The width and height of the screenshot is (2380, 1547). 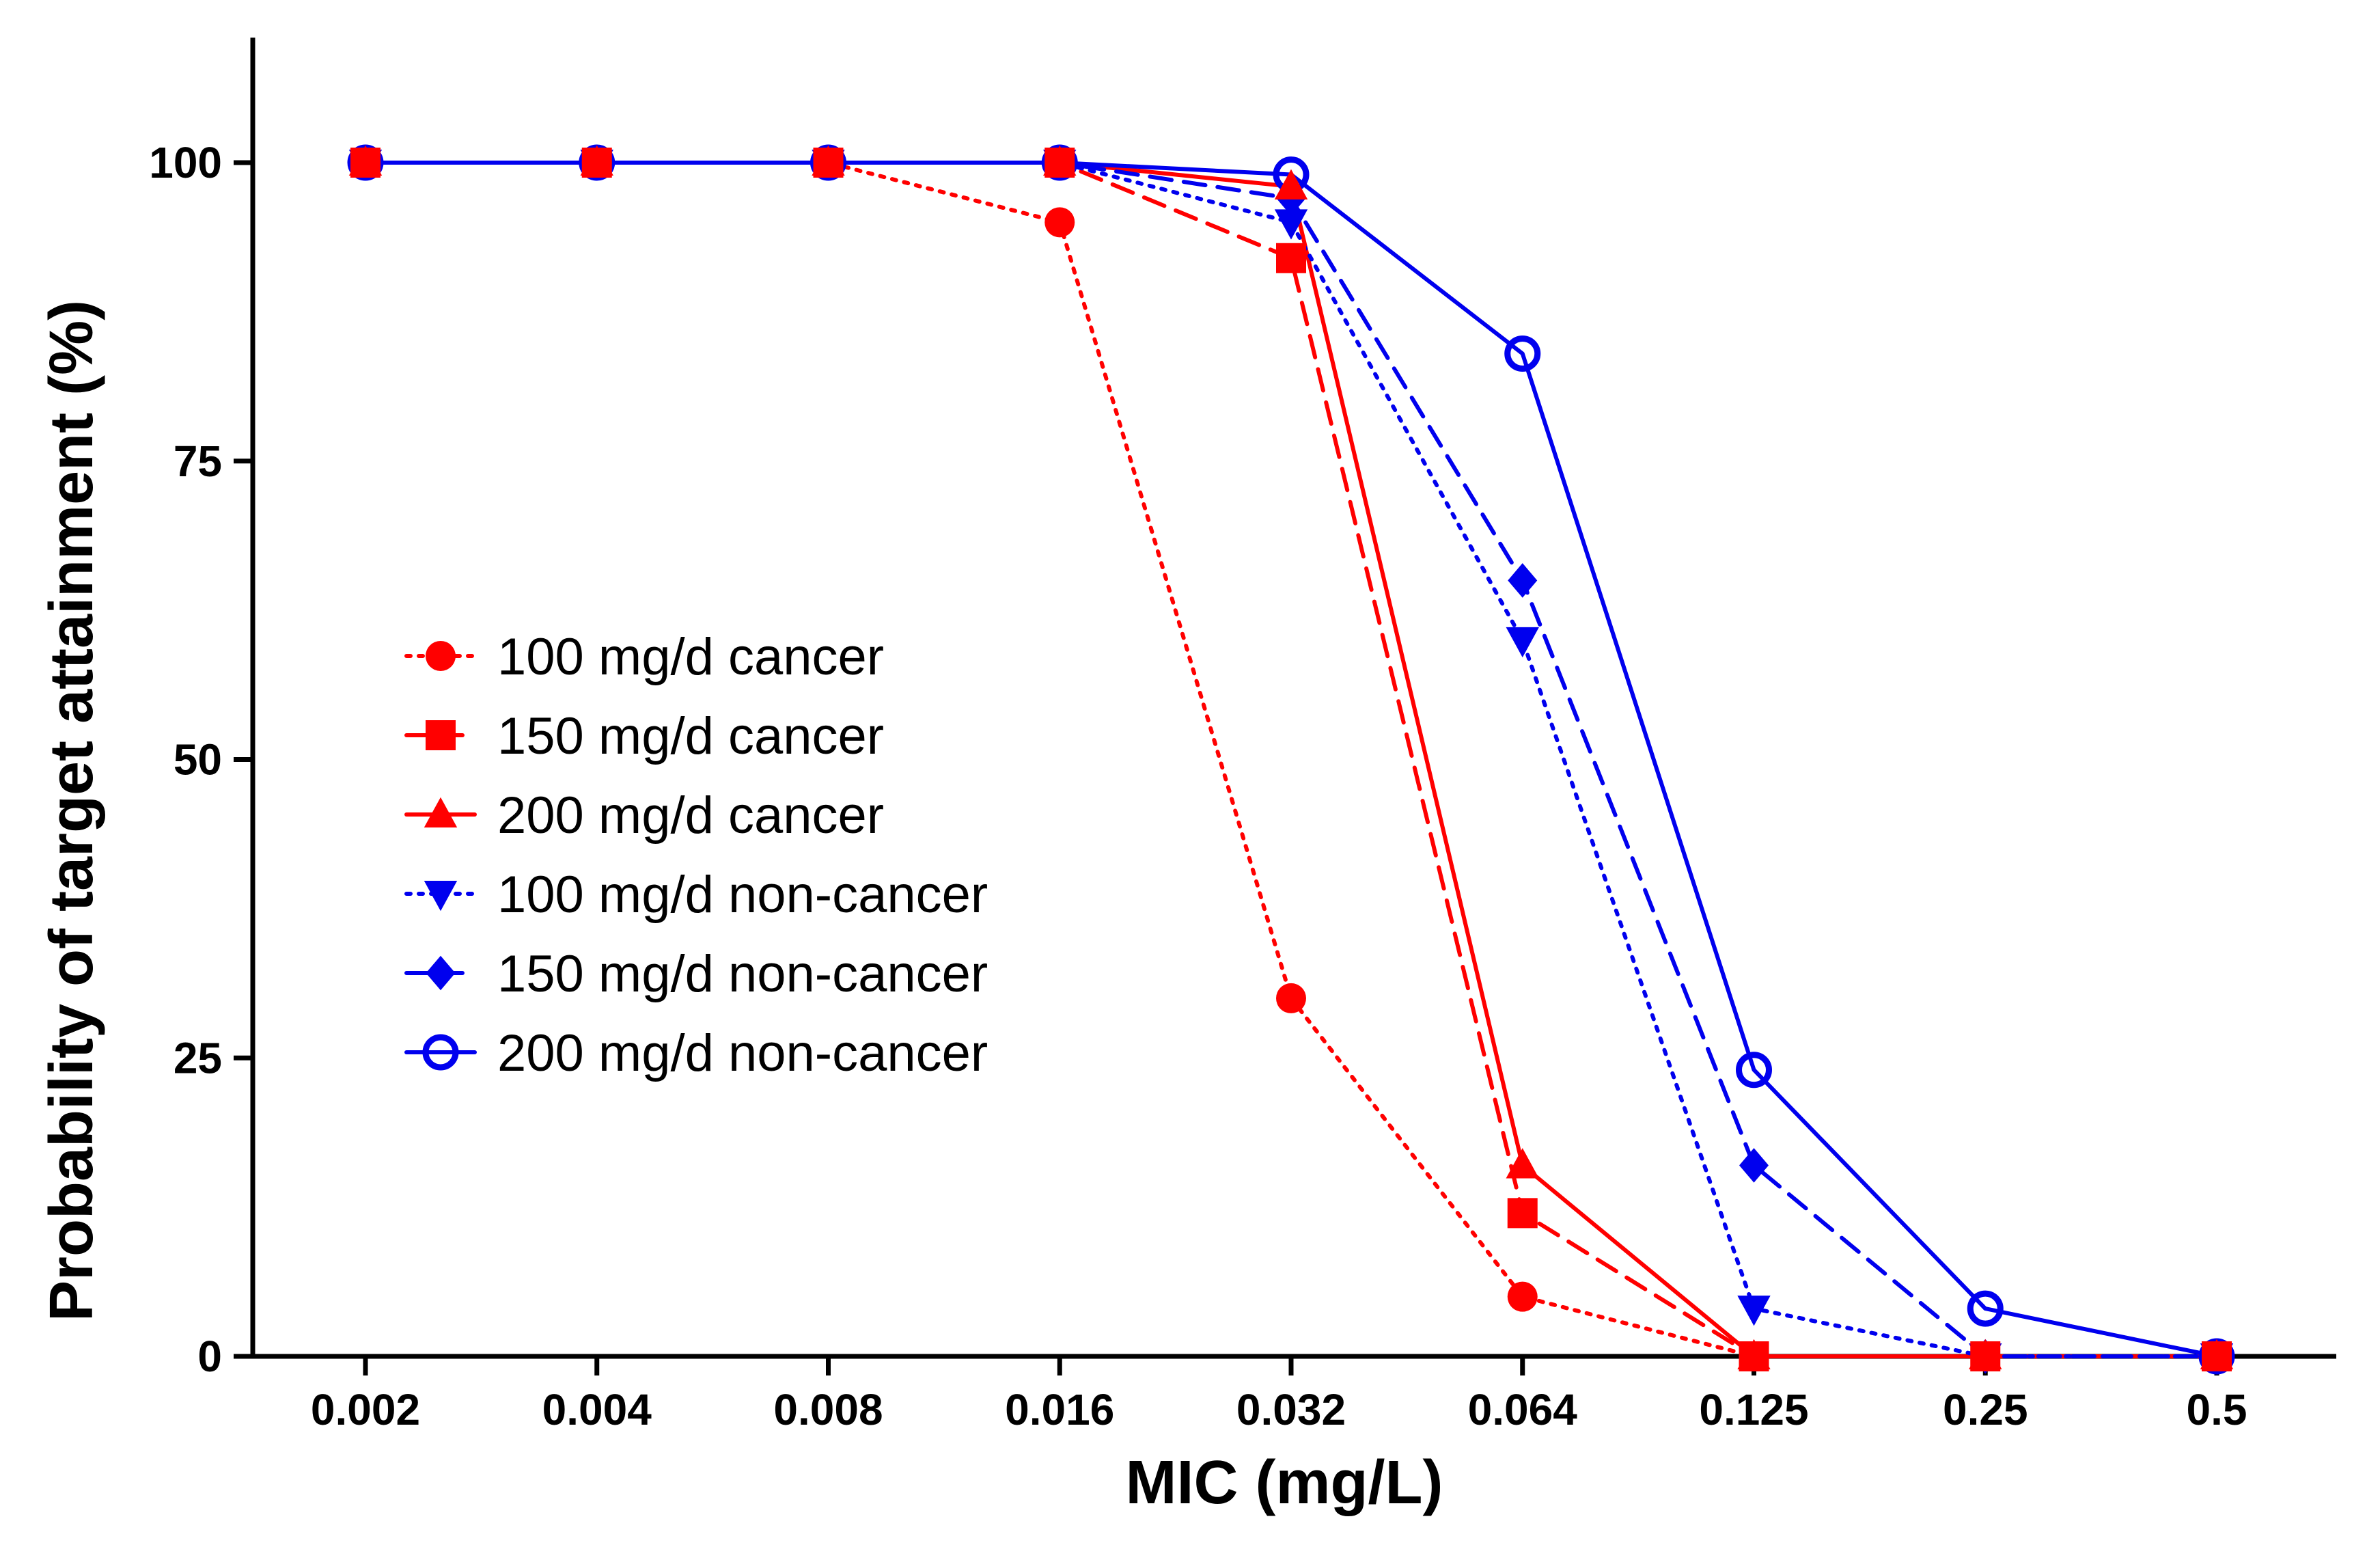 What do you see at coordinates (1291, 1409) in the screenshot?
I see `x-tick-label: 0.032` at bounding box center [1291, 1409].